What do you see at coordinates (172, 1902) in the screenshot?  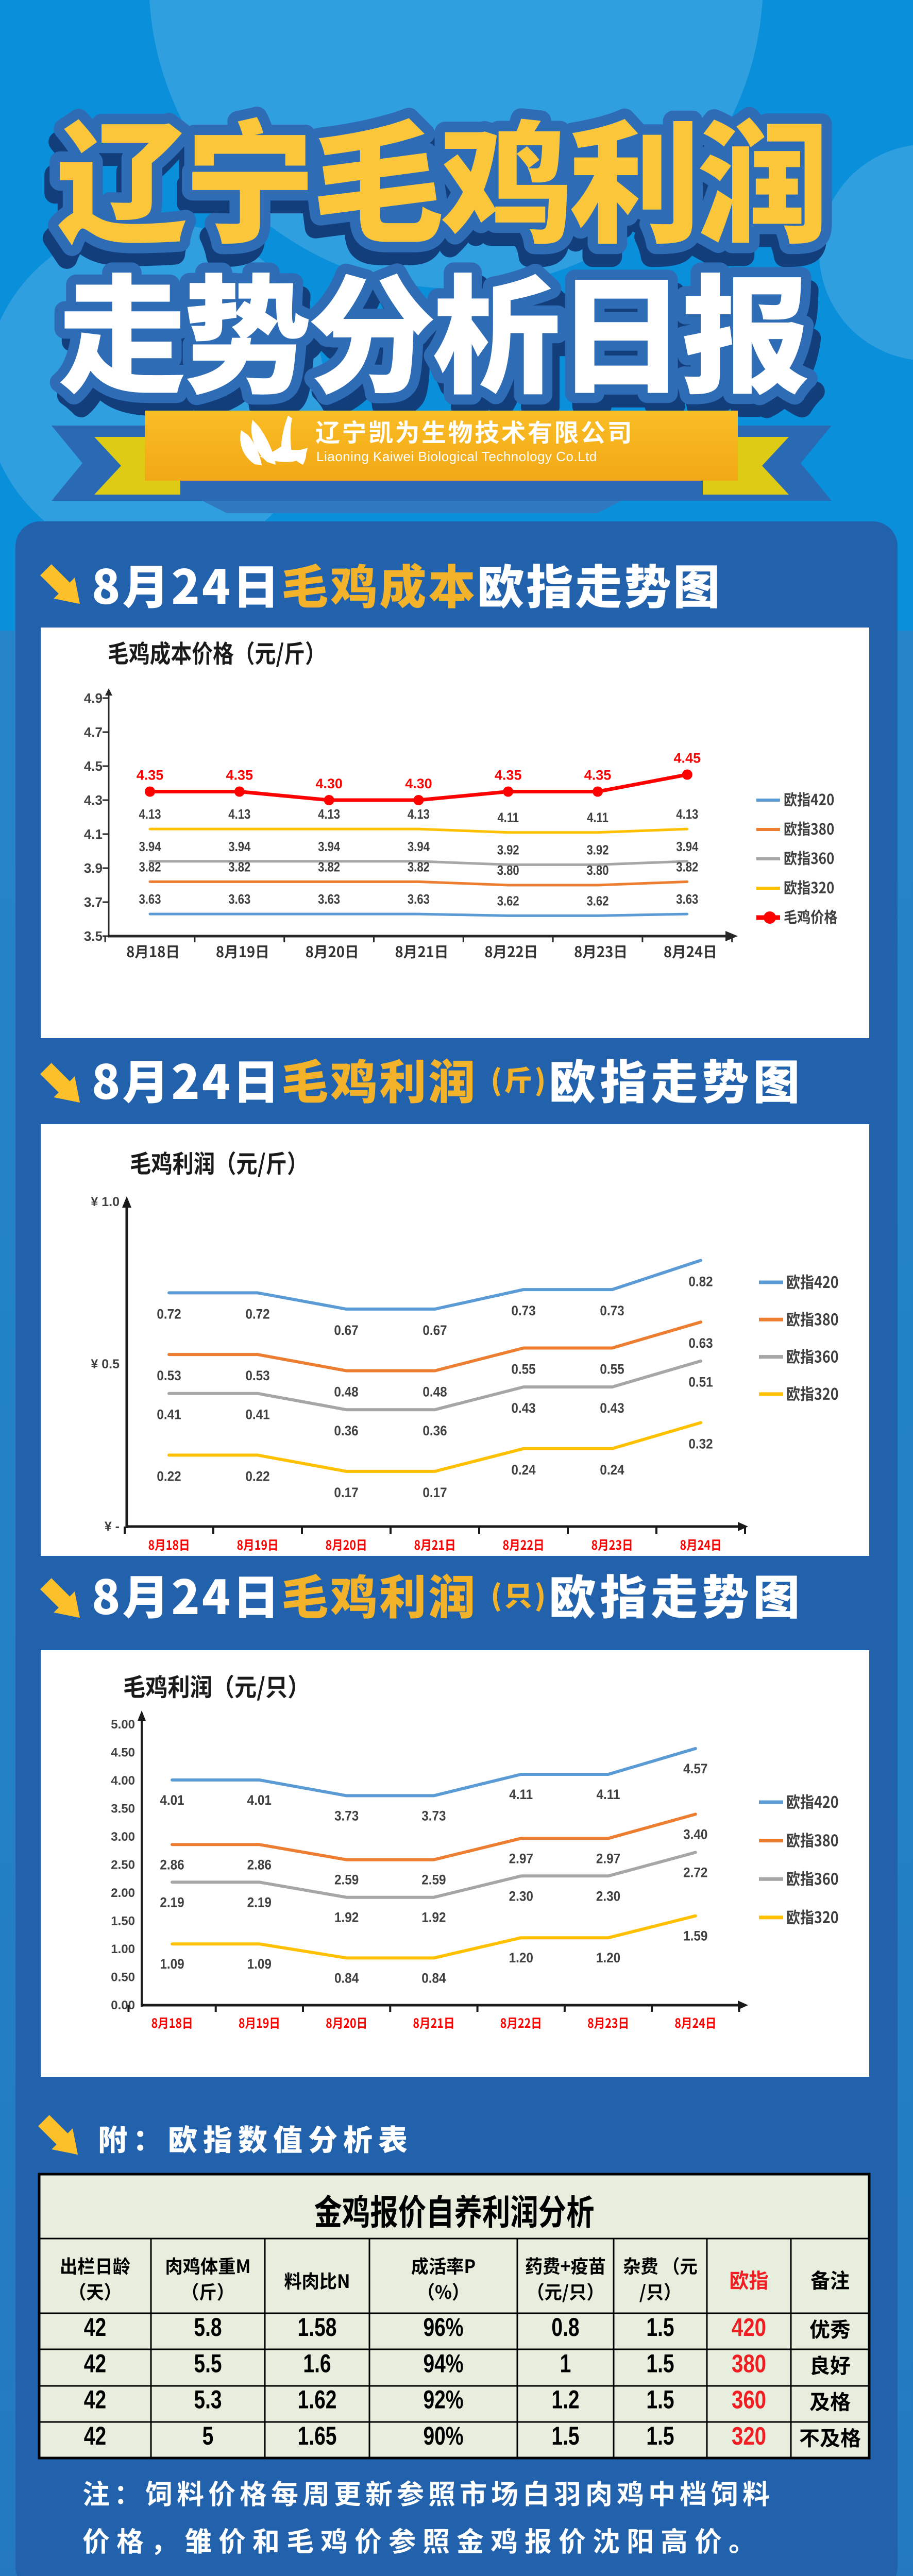 I see `svg-text: 2.19` at bounding box center [172, 1902].